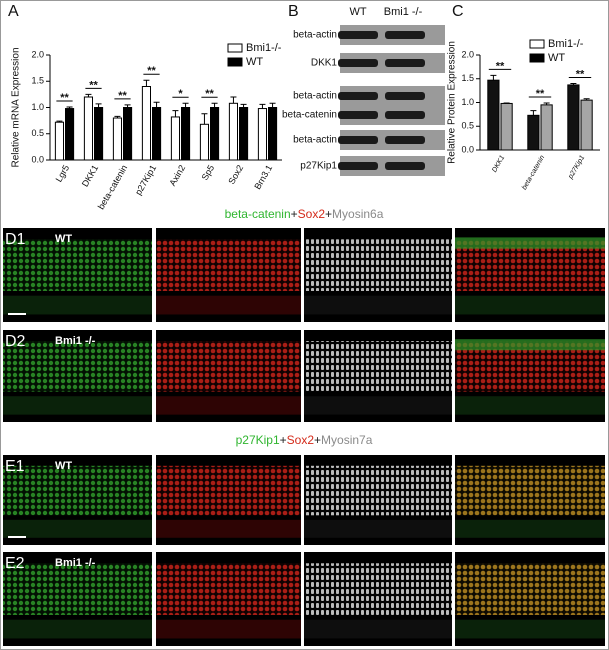 This screenshot has height=650, width=609. Describe the element at coordinates (576, 167) in the screenshot. I see `x-tick-label: p27Kip1` at that location.